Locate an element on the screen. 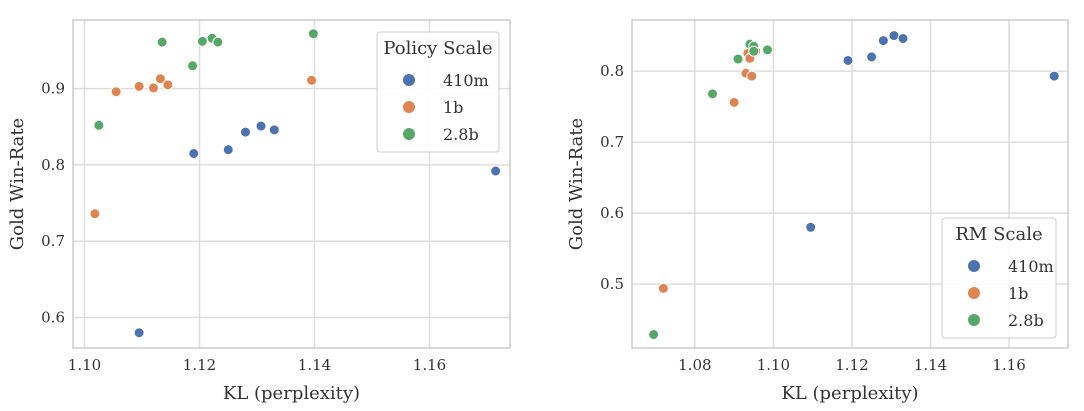  y-tick-label: 0.5 is located at coordinates (612, 284).